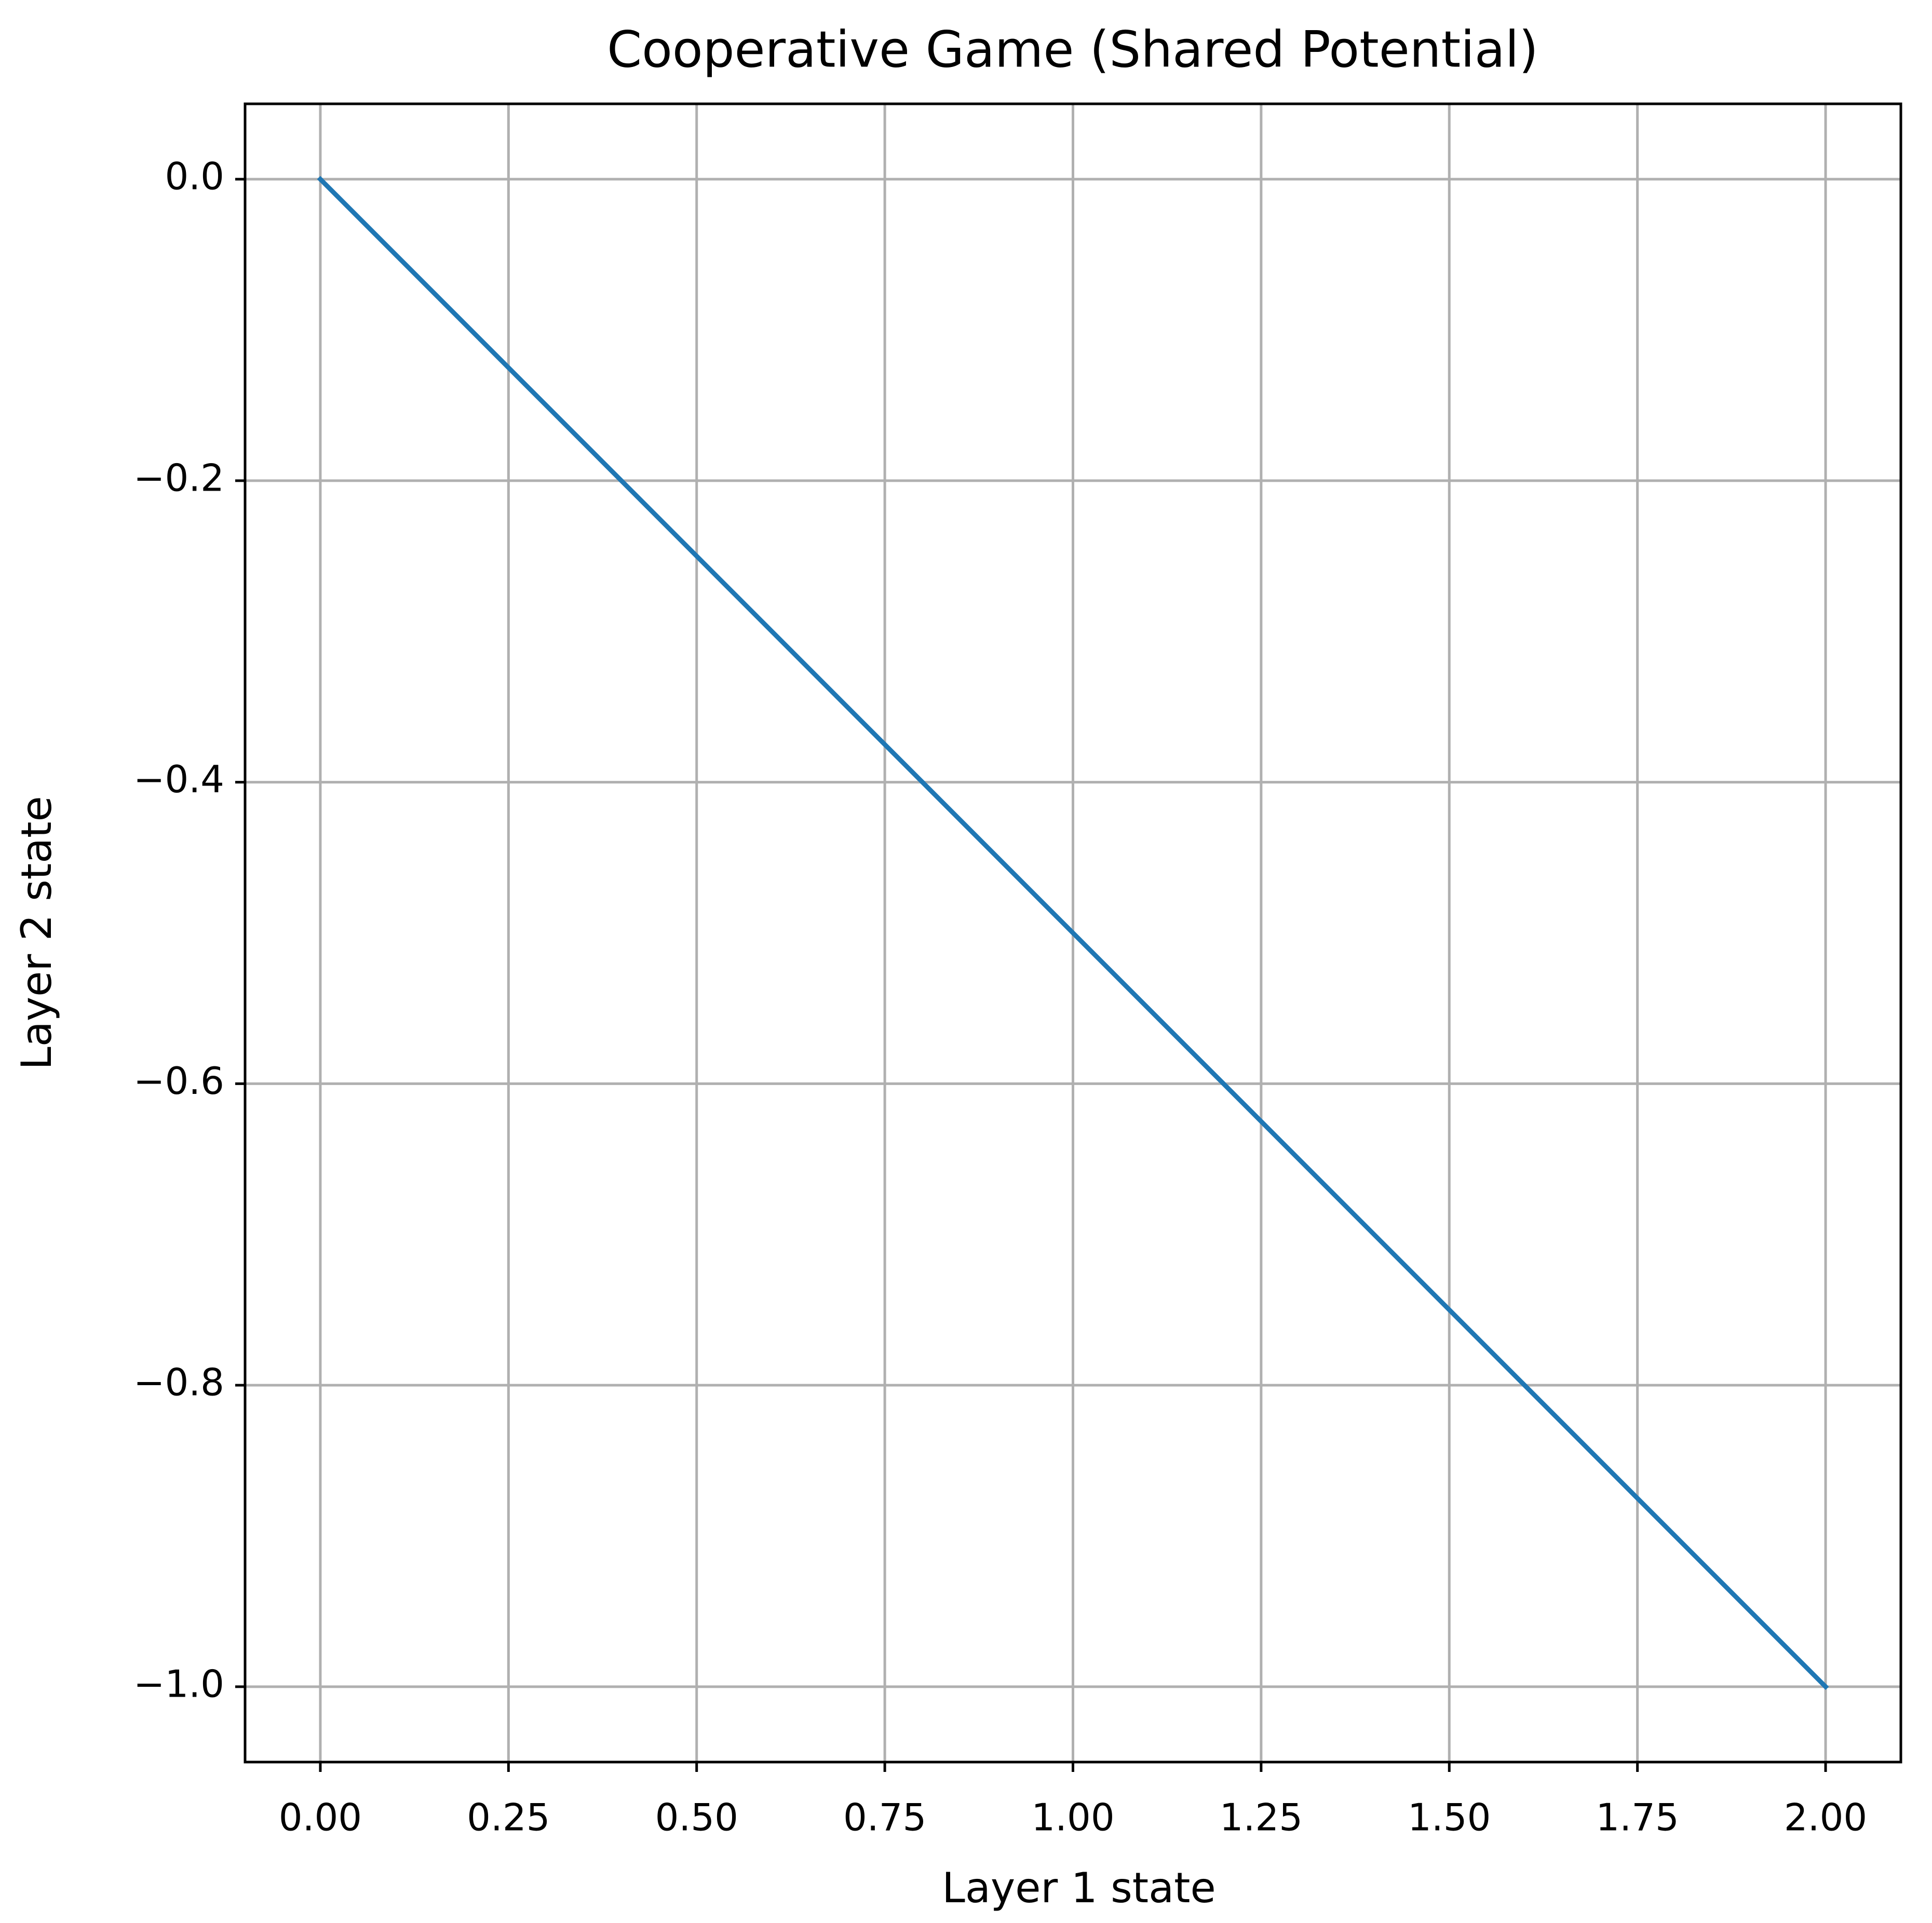  I want to click on y-axis-label: Layer 2 state, so click(36, 933).